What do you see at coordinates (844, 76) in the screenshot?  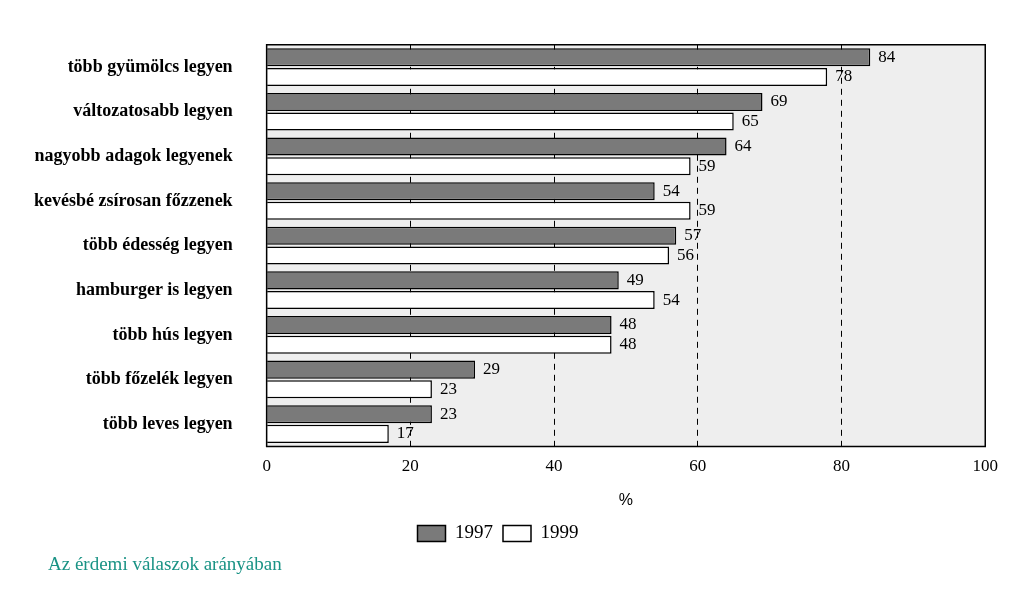 I see `data-label: 78` at bounding box center [844, 76].